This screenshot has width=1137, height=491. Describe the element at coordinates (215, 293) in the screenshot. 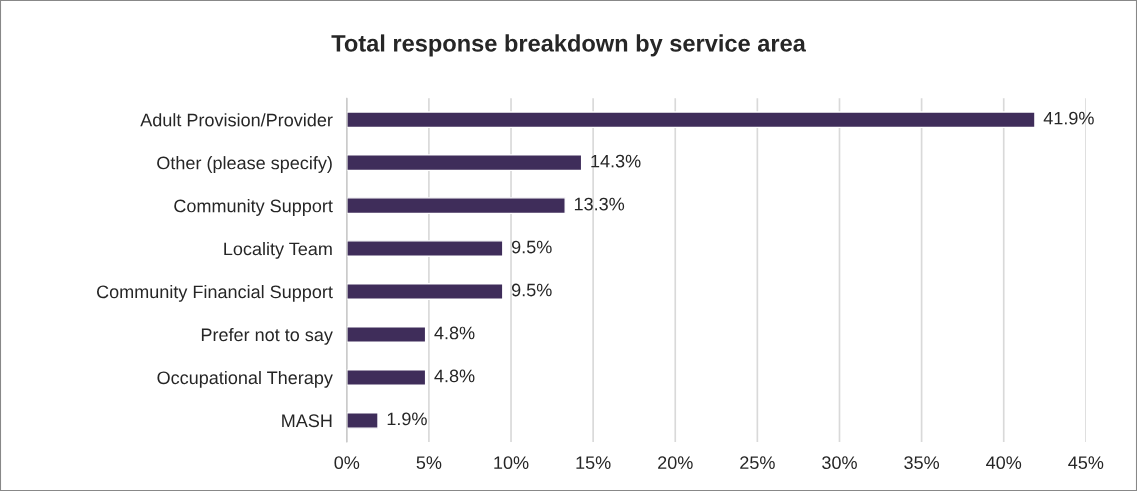

I see `y-tick-label: Community Financial Support` at that location.